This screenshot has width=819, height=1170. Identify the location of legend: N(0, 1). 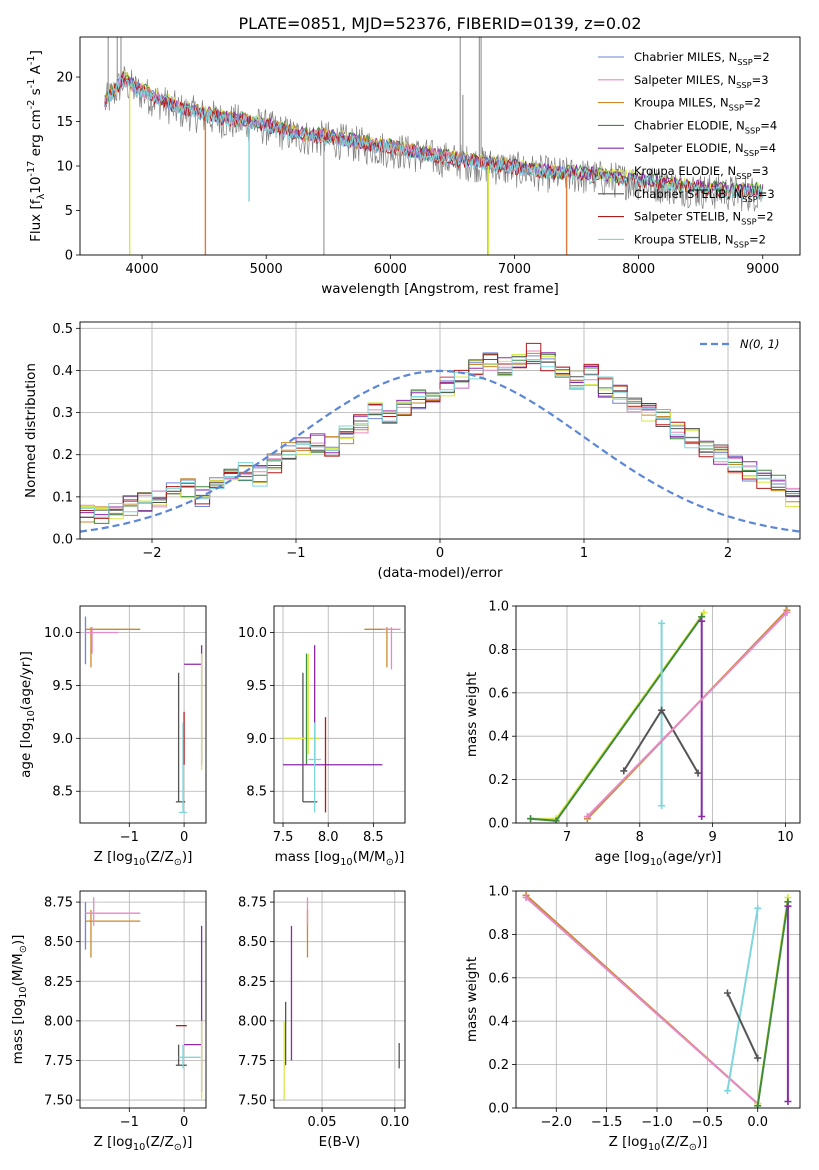
(740, 344).